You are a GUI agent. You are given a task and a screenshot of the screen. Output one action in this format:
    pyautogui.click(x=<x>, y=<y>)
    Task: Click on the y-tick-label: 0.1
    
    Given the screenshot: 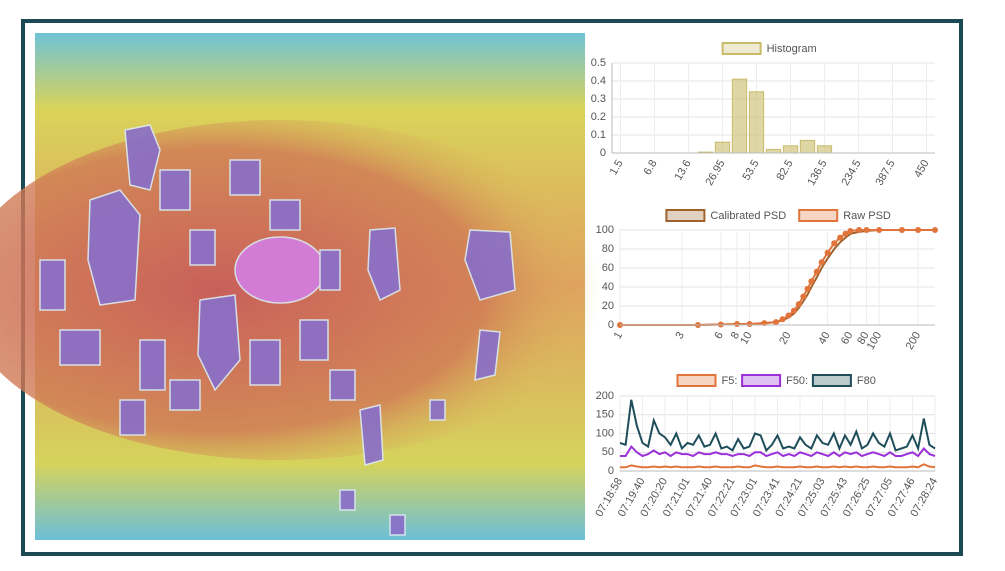 What is the action you would take?
    pyautogui.click(x=598, y=135)
    